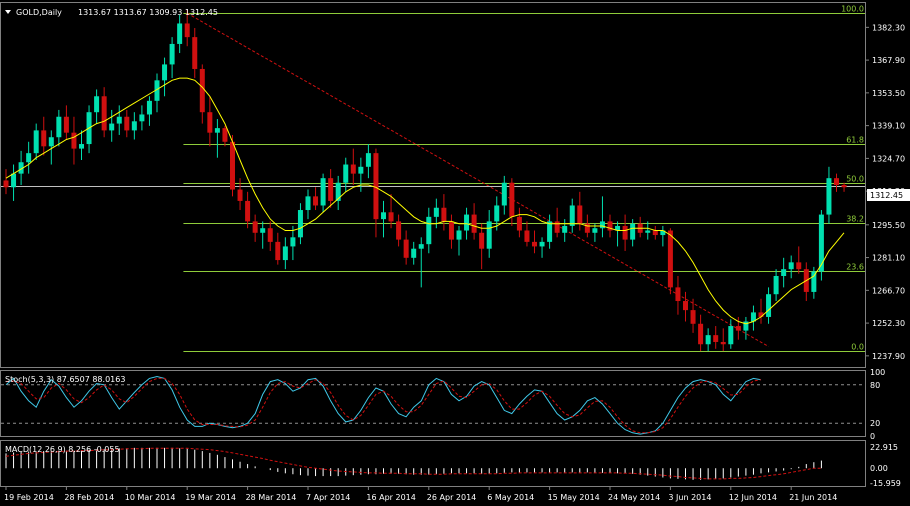 This screenshot has width=910, height=506. Describe the element at coordinates (89, 497) in the screenshot. I see `date-tick-label: 28 Feb 2014` at that location.